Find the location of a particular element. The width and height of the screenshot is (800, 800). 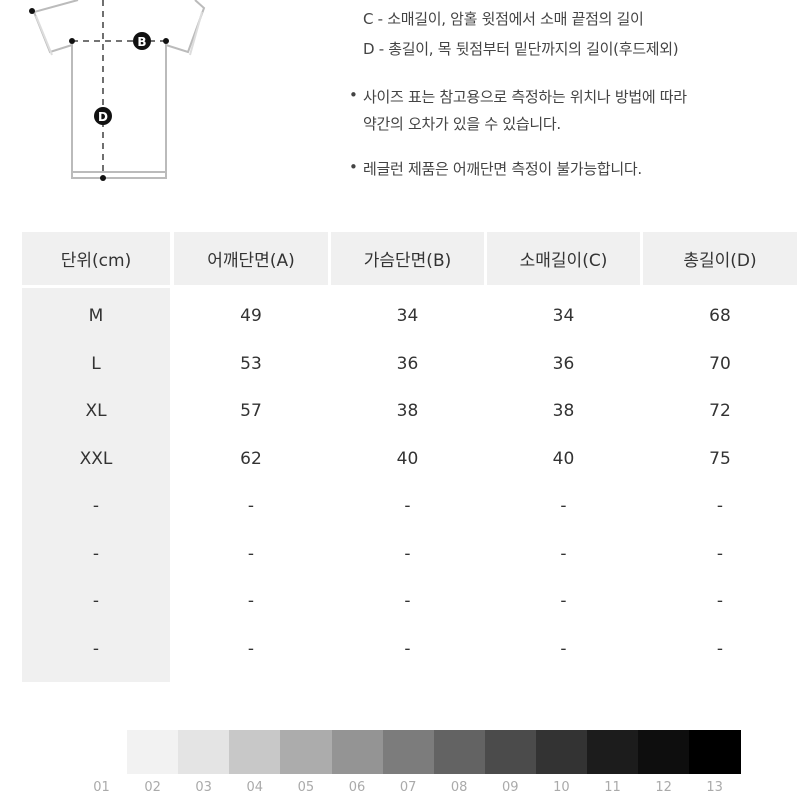

size-label: L is located at coordinates (96, 363).